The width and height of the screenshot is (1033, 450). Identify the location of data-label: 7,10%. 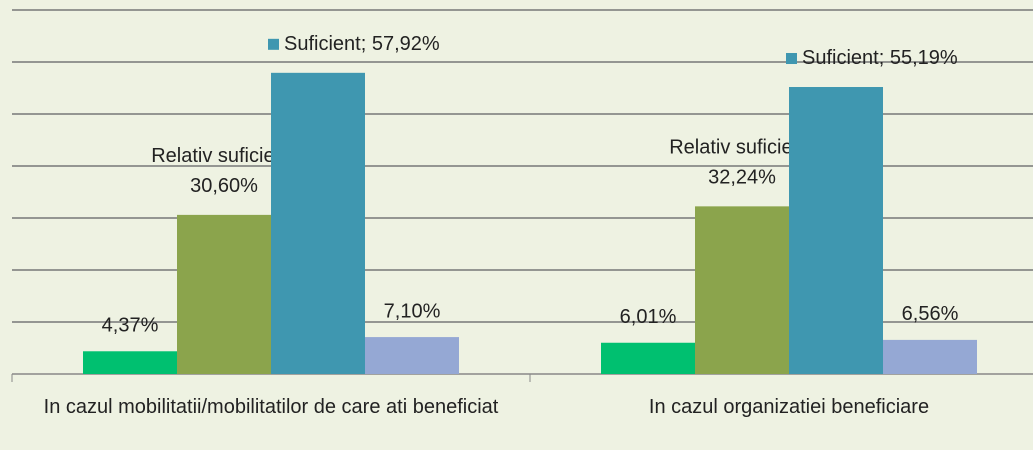
(412, 311).